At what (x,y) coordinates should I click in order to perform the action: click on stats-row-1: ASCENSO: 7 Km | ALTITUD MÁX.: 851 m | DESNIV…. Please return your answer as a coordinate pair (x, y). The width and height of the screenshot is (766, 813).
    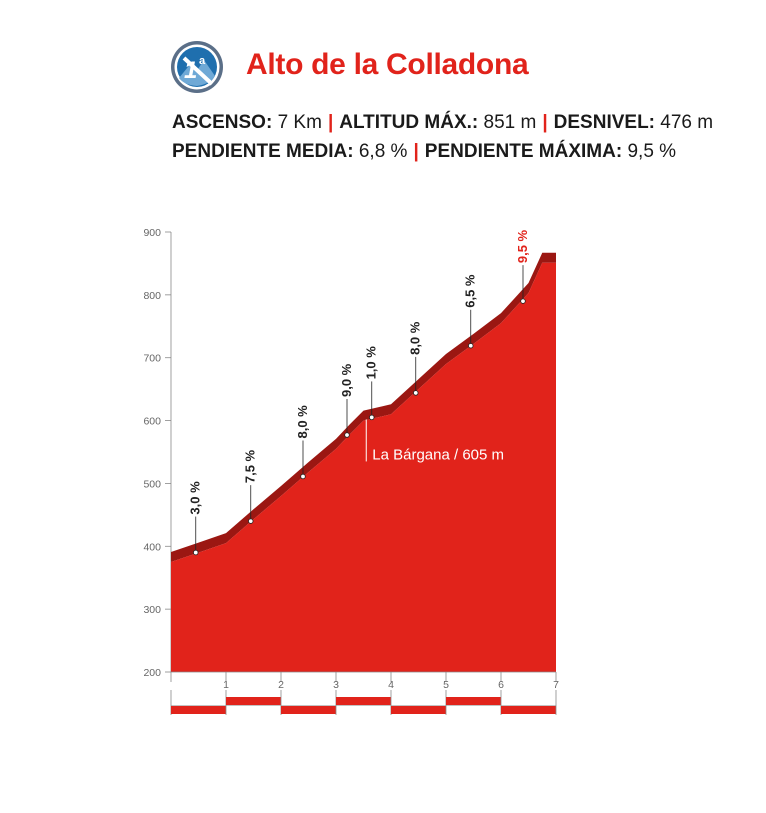
    Looking at the image, I should click on (442, 122).